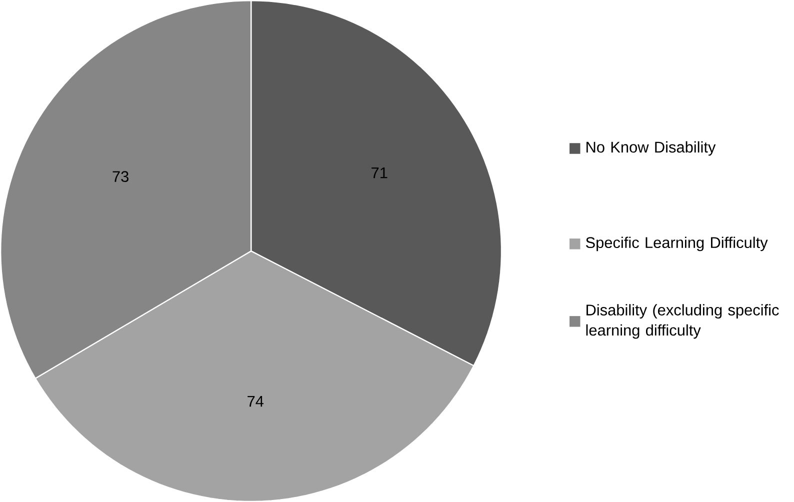 Image resolution: width=794 pixels, height=502 pixels. Describe the element at coordinates (256, 401) in the screenshot. I see `data-label: 74` at that location.